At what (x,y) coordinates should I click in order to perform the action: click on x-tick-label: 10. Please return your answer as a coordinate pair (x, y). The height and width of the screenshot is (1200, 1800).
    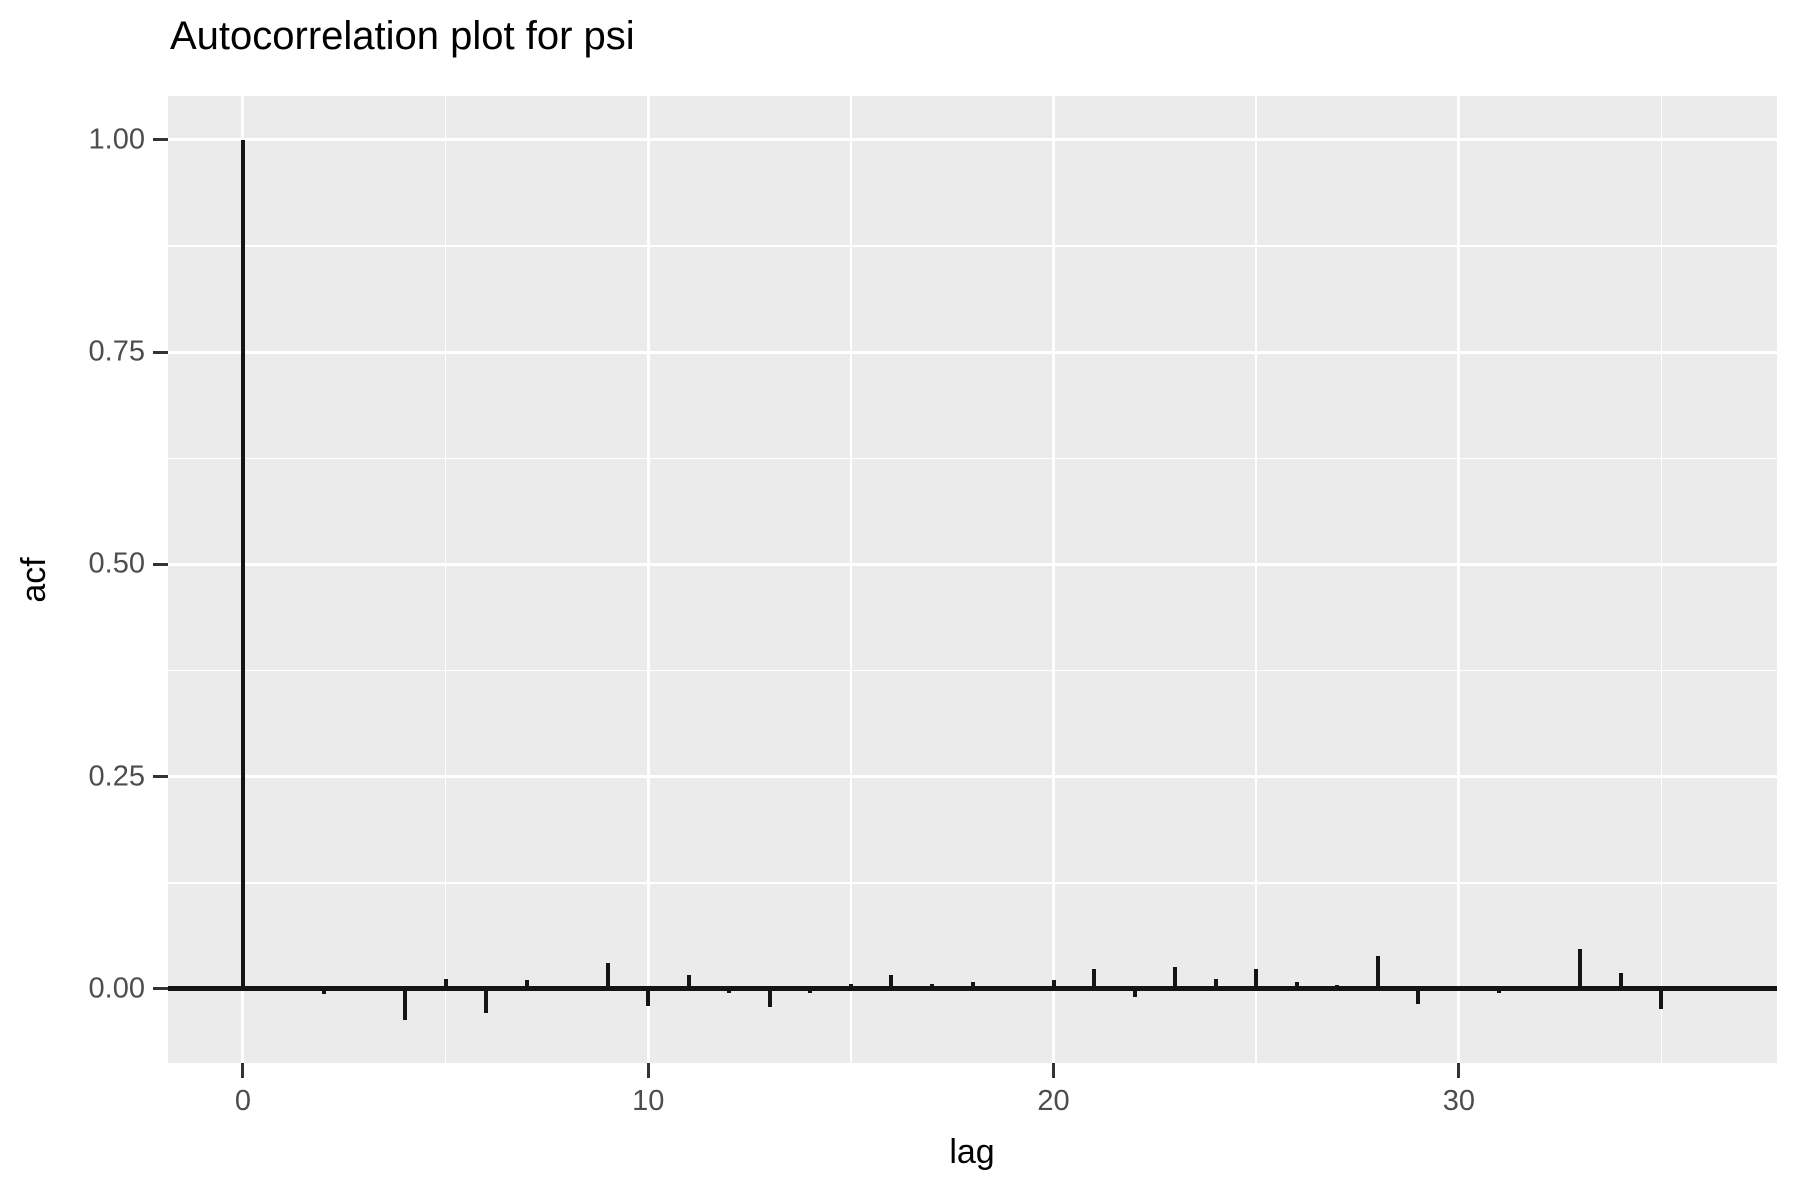
    Looking at the image, I should click on (648, 1101).